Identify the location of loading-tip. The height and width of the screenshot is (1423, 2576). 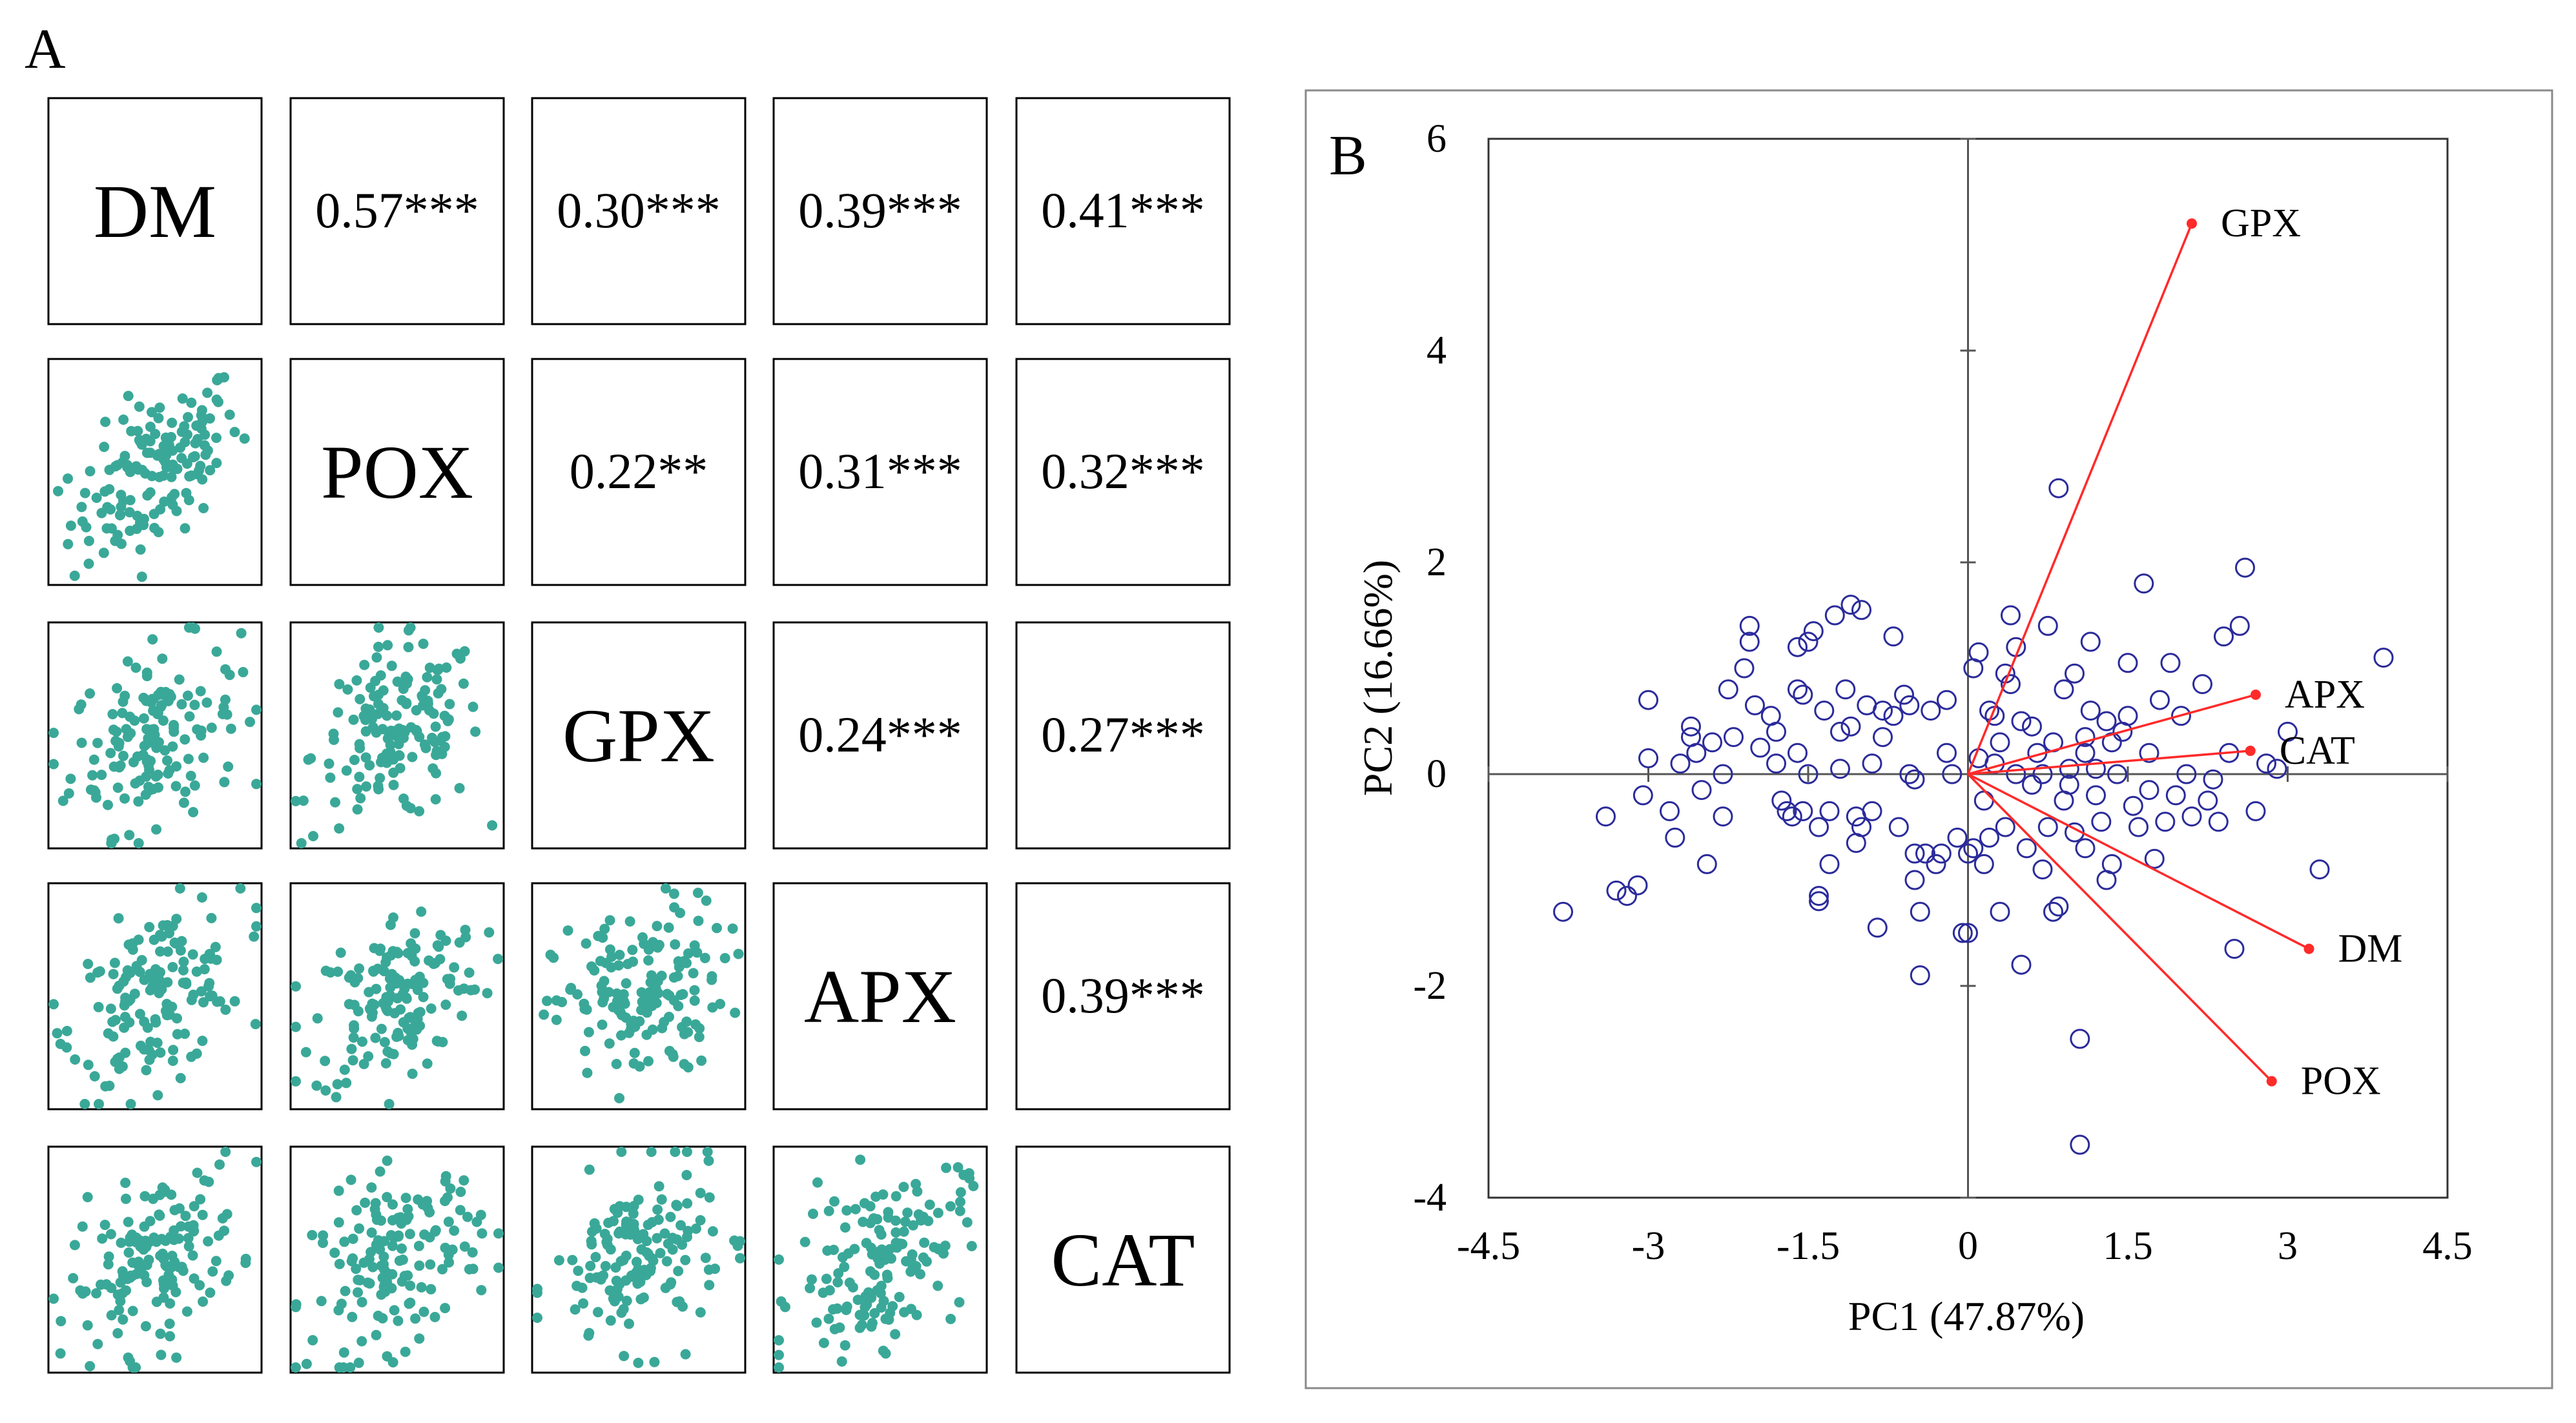
(2271, 1081).